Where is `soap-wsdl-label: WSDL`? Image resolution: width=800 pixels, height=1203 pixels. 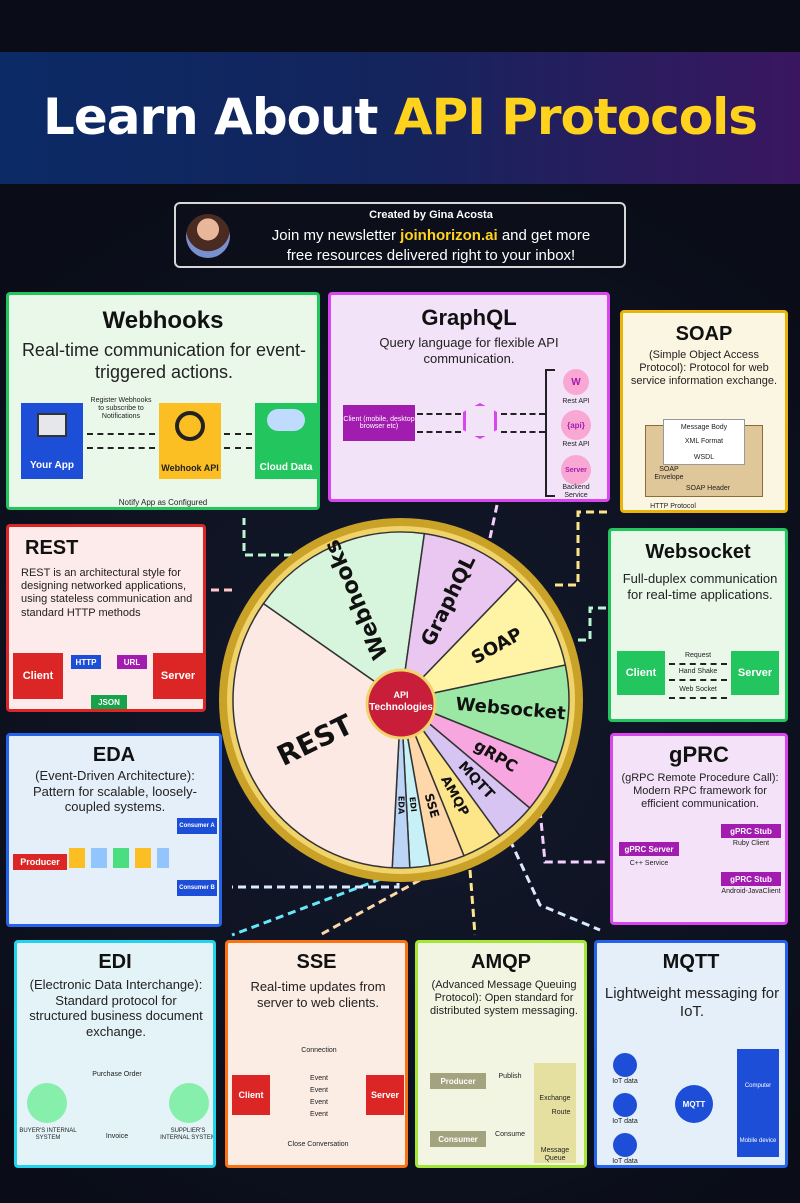 soap-wsdl-label: WSDL is located at coordinates (704, 457).